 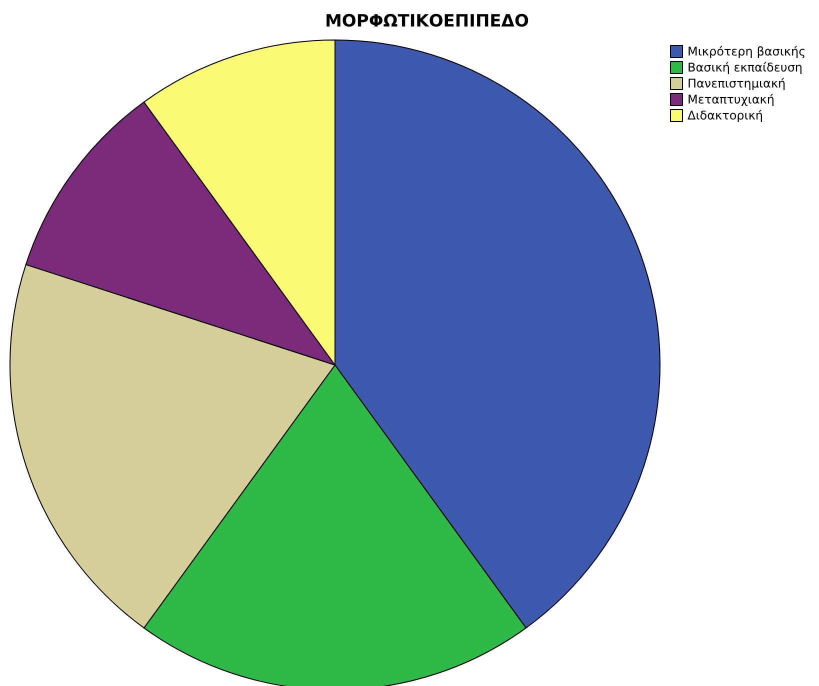 What do you see at coordinates (745, 67) in the screenshot?
I see `legend-label: Βασική εκπαίδευση` at bounding box center [745, 67].